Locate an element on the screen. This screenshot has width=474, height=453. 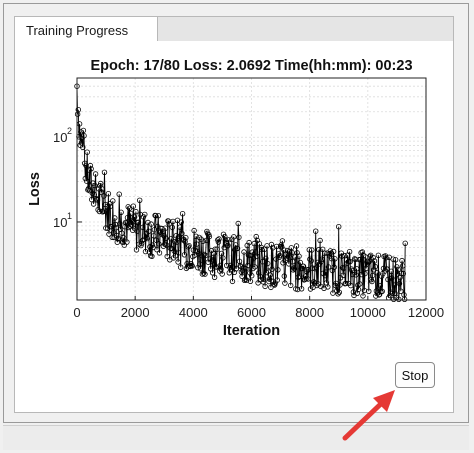
stop-button: Stop is located at coordinates (415, 375).